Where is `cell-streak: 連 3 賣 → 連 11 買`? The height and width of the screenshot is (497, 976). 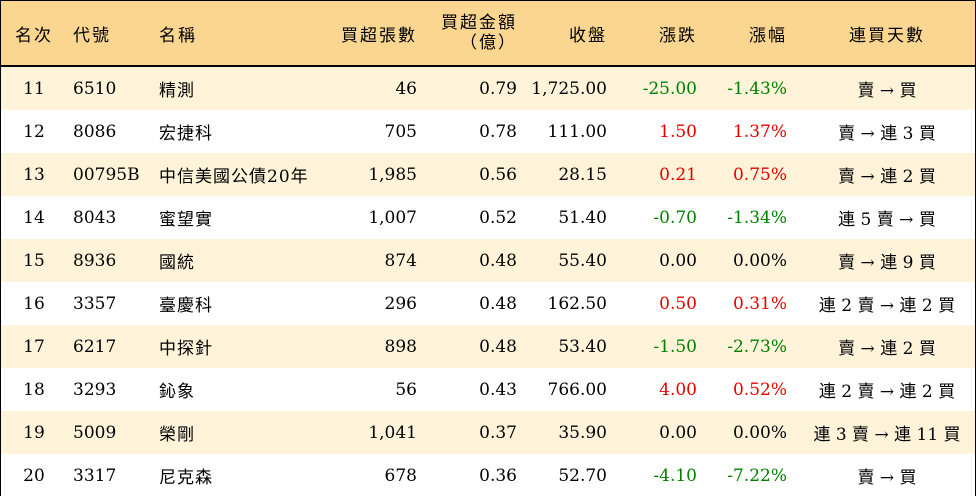 cell-streak: 連 3 賣 → 連 11 買 is located at coordinates (887, 435).